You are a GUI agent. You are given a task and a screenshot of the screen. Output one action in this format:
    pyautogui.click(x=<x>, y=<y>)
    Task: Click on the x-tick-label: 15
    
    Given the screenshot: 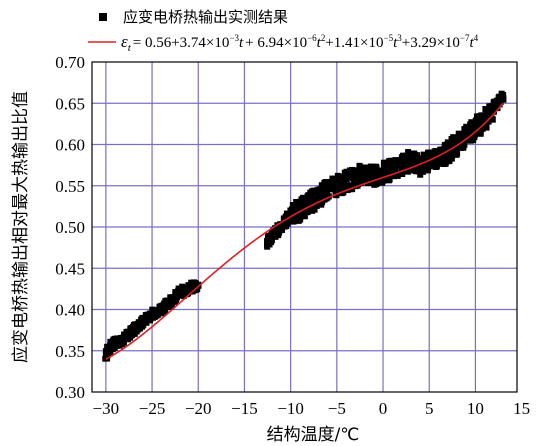 What is the action you would take?
    pyautogui.click(x=521, y=408)
    